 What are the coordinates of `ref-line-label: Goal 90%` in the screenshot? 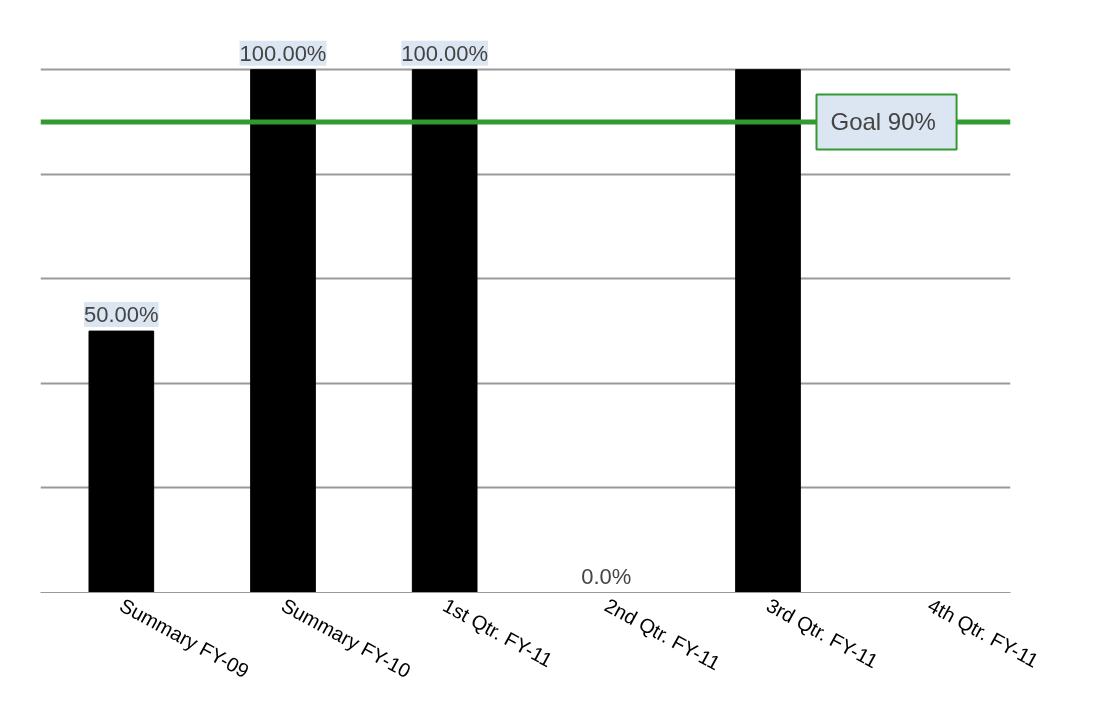 It's located at (883, 122).